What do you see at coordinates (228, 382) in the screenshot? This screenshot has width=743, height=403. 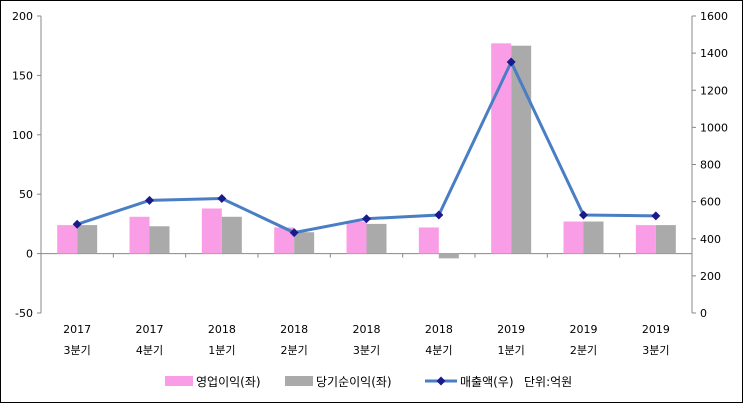 I see `legend-label-operating-profit: 영업이익(좌)` at bounding box center [228, 382].